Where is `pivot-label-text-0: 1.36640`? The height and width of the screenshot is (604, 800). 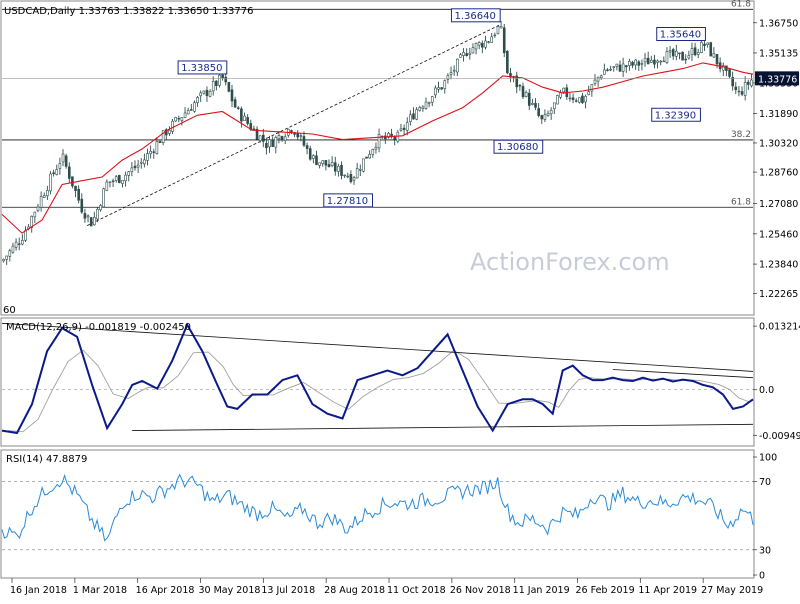
pivot-label-text-0: 1.36640 is located at coordinates (474, 16).